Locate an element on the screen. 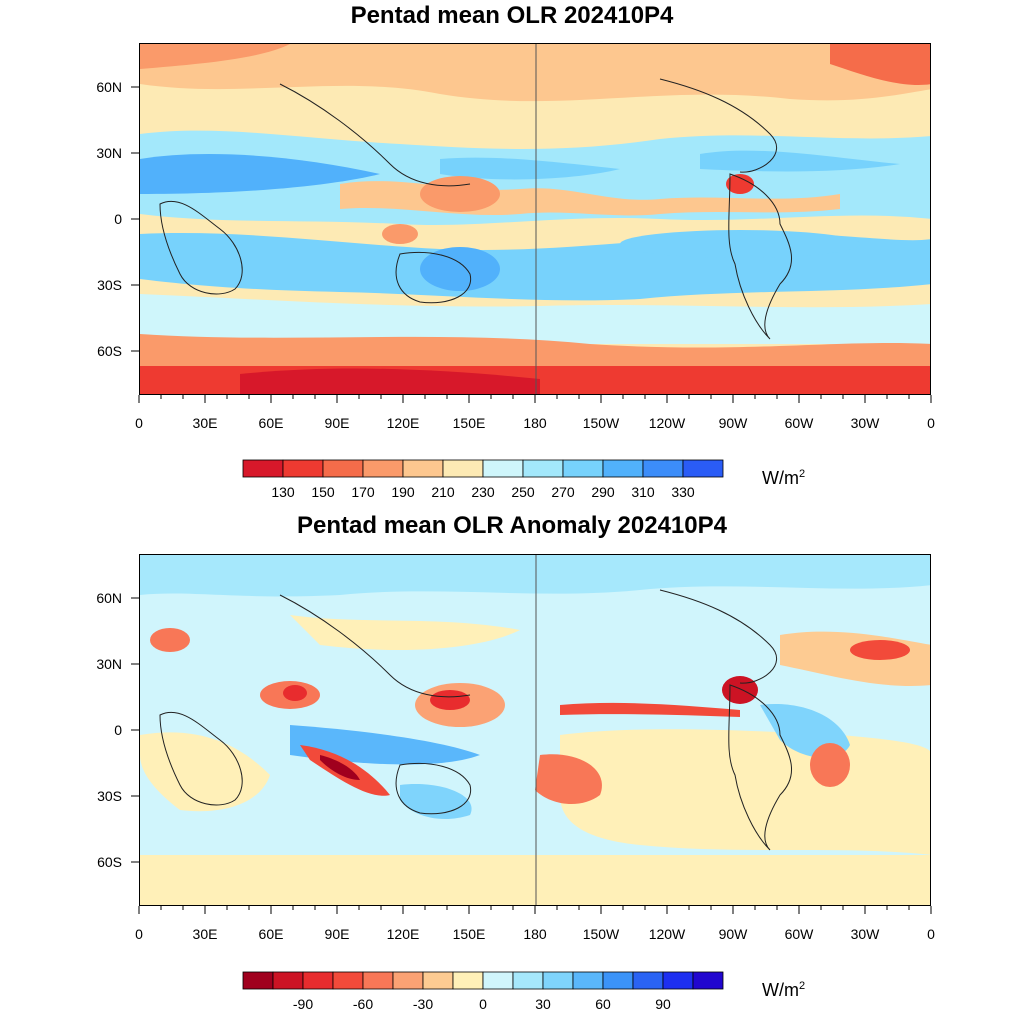 The image size is (1024, 1024). olr-map-title: Pentad mean OLR 202410P4 is located at coordinates (512, 15).